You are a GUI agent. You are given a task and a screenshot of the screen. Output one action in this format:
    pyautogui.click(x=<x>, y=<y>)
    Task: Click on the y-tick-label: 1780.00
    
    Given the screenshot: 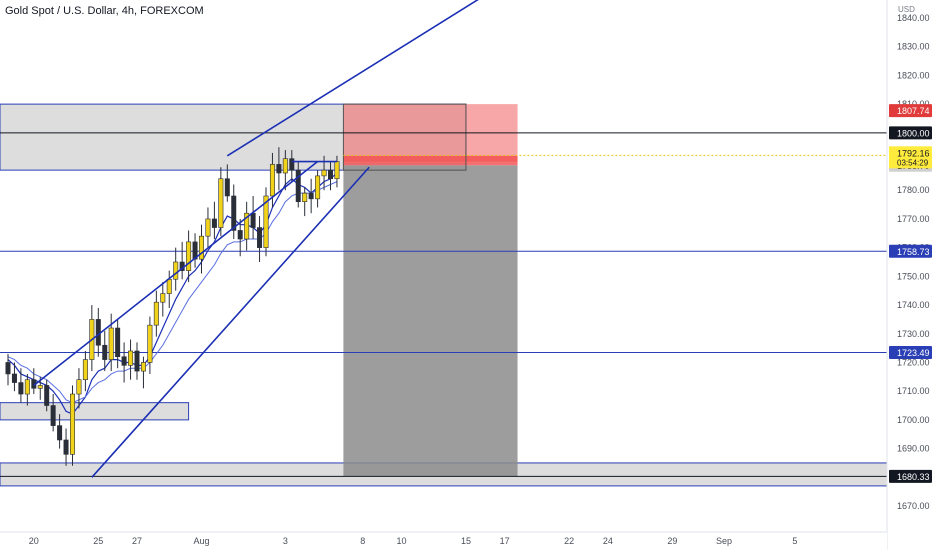 What is the action you would take?
    pyautogui.click(x=913, y=190)
    